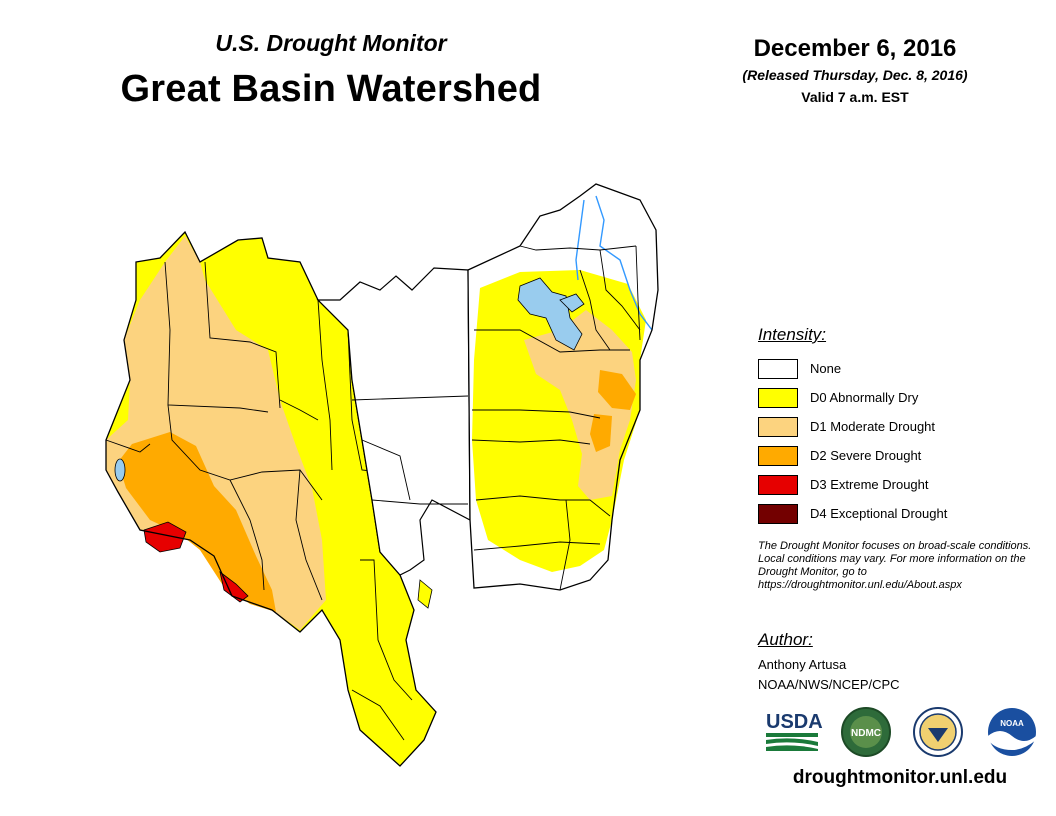 The width and height of the screenshot is (1056, 816). What do you see at coordinates (869, 484) in the screenshot?
I see `legend-label: D3 Extreme Drought` at bounding box center [869, 484].